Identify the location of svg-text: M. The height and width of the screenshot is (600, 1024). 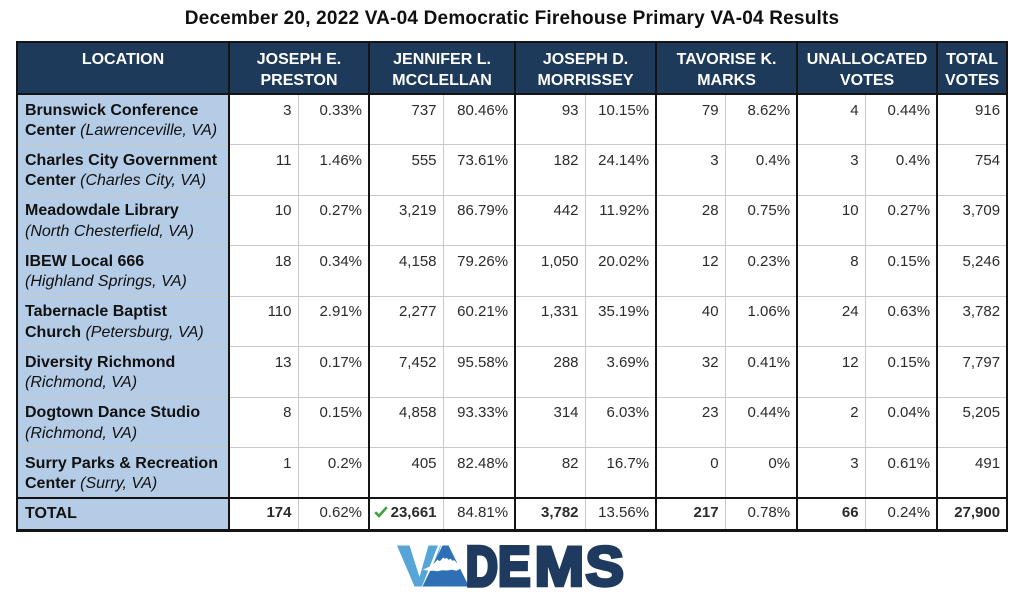
(560, 567).